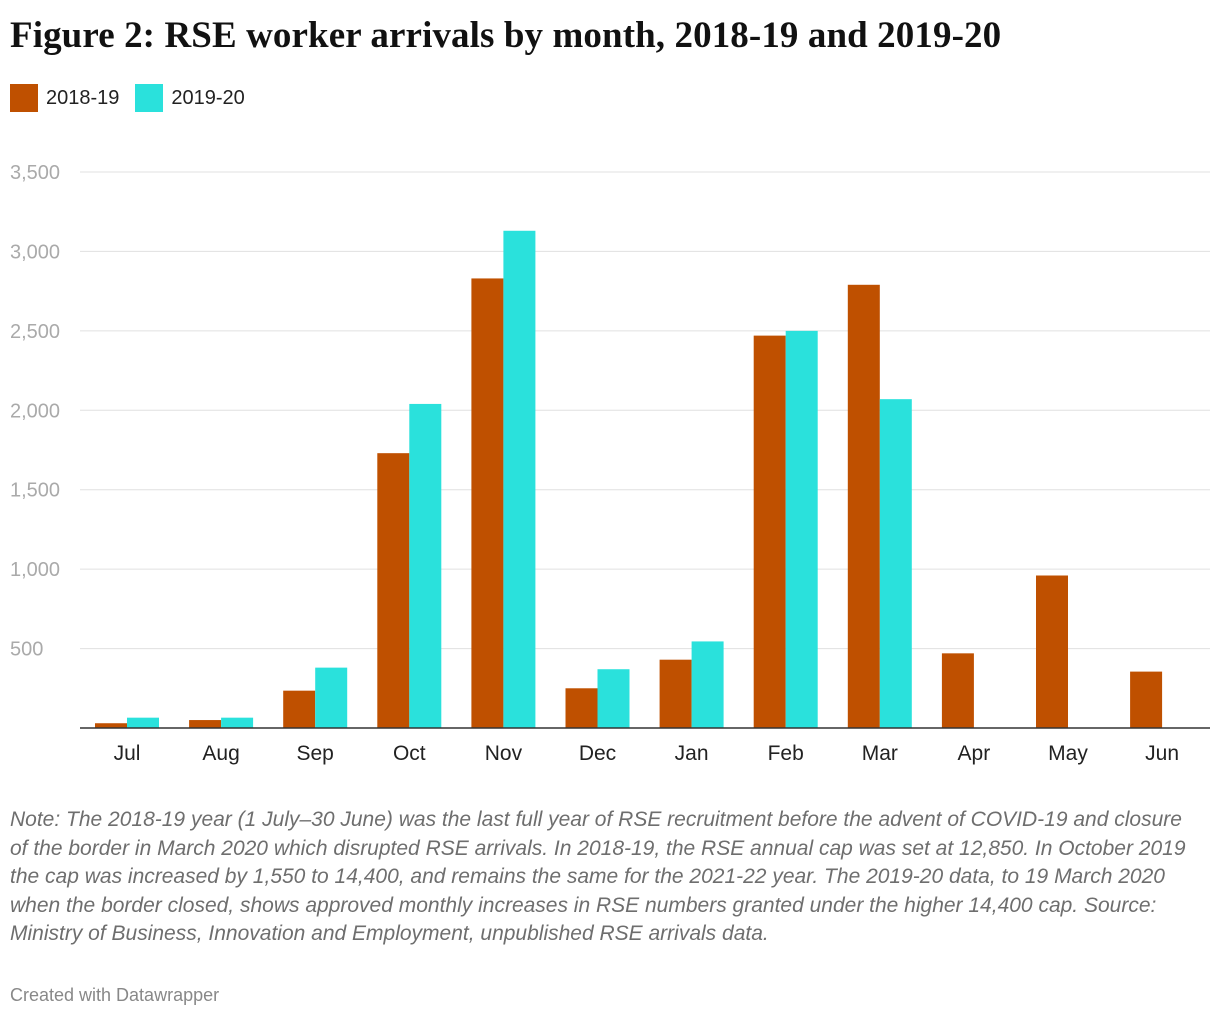 This screenshot has width=1220, height=1020. What do you see at coordinates (974, 753) in the screenshot?
I see `x-tick-label: Apr` at bounding box center [974, 753].